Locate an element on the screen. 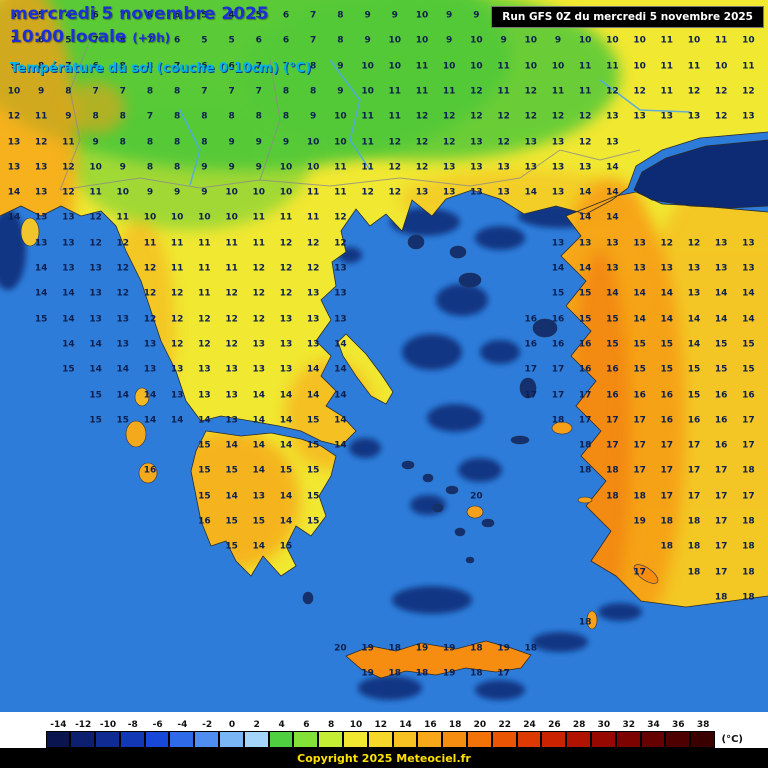  legend-cell: 4 is located at coordinates (281, 733).